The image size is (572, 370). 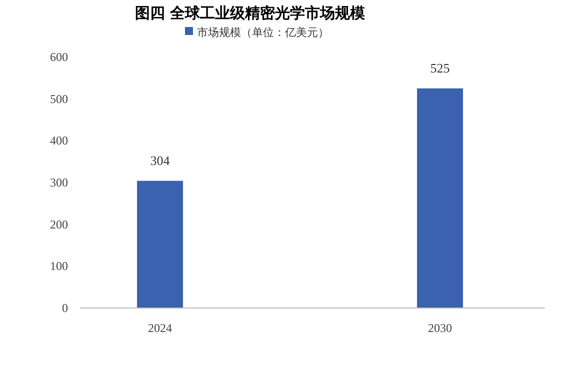 I want to click on x-tick-label: 2030, so click(x=440, y=328).